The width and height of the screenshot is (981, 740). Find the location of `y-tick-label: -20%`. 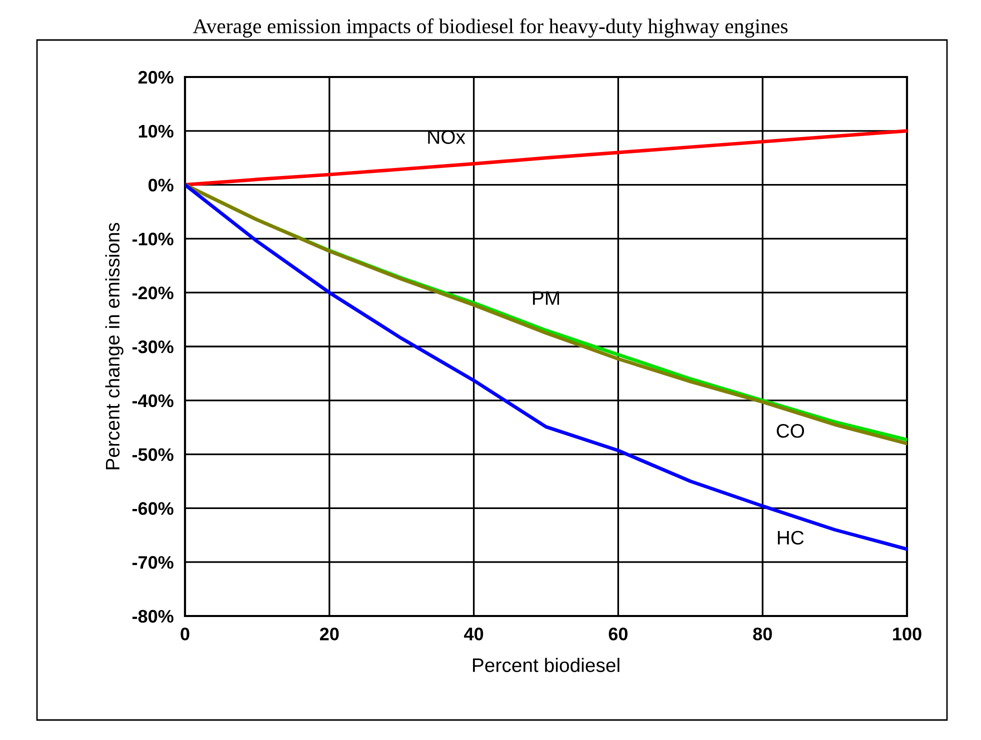

y-tick-label: -20% is located at coordinates (153, 293).